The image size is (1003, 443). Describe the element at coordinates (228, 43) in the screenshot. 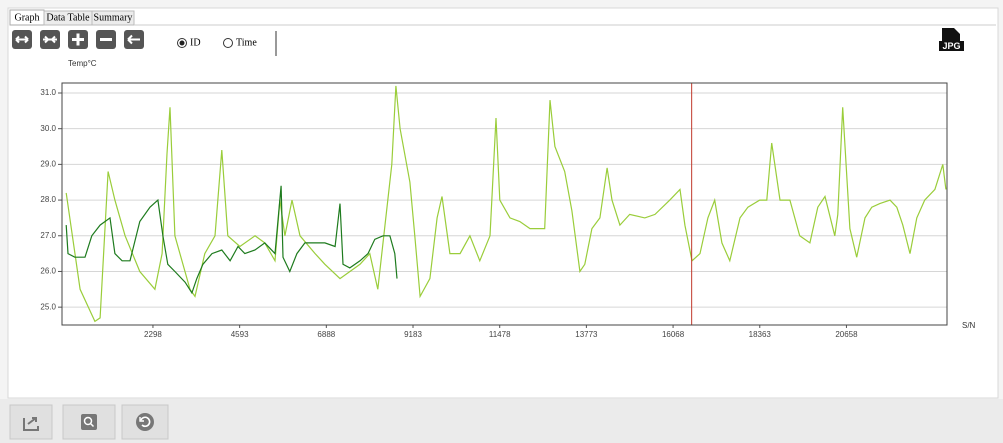

I see `radio-time` at that location.